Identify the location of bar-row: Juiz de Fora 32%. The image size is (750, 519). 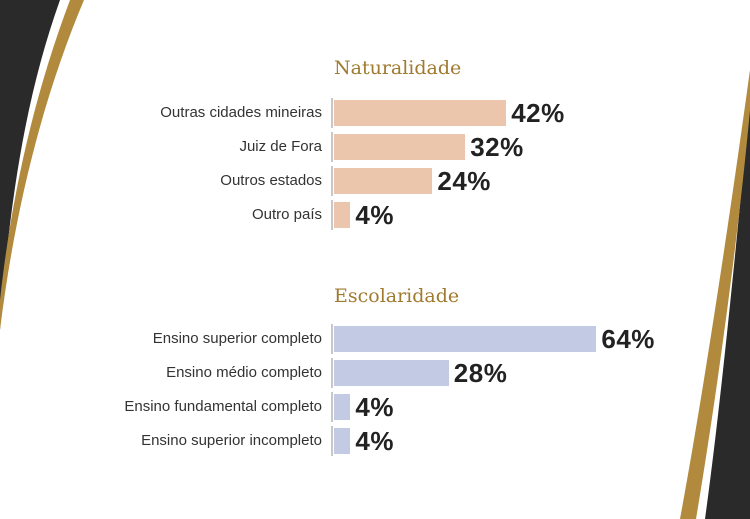
(375, 147).